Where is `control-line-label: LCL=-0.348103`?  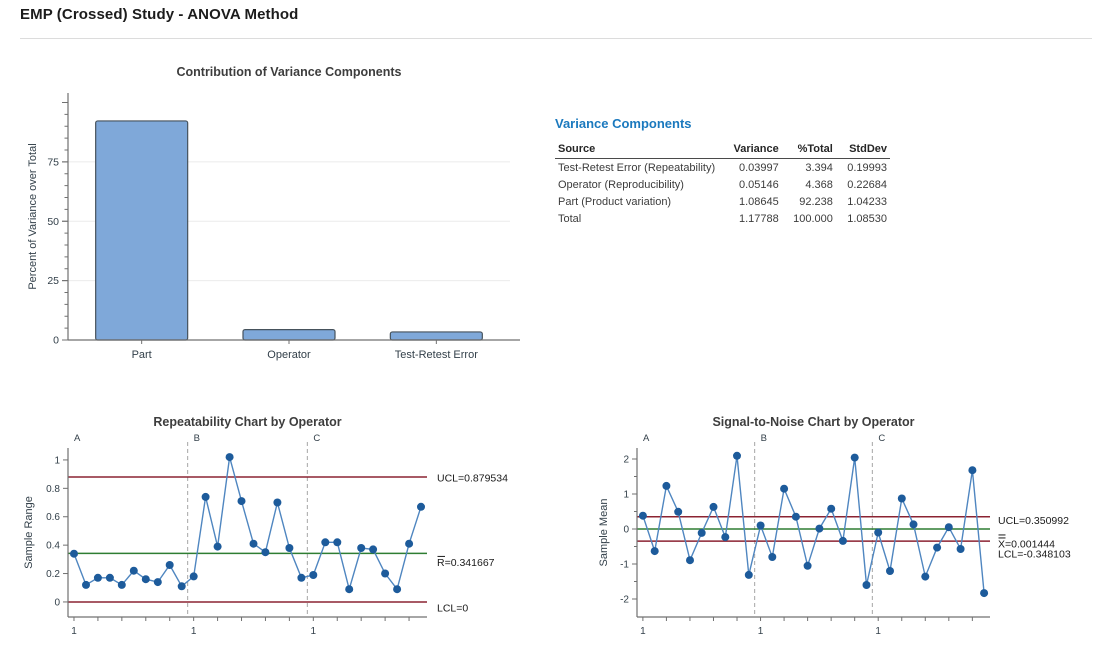 control-line-label: LCL=-0.348103 is located at coordinates (1034, 555).